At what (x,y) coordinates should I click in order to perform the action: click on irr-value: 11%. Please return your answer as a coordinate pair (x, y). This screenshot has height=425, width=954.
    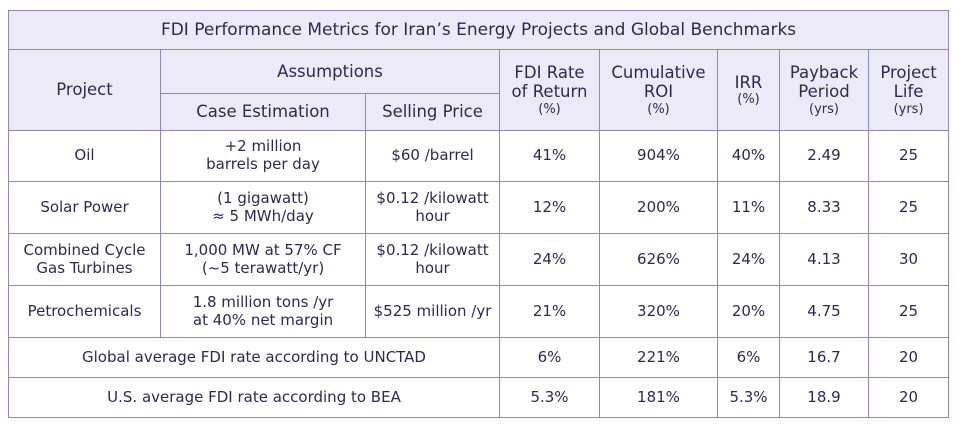
    Looking at the image, I should click on (748, 207).